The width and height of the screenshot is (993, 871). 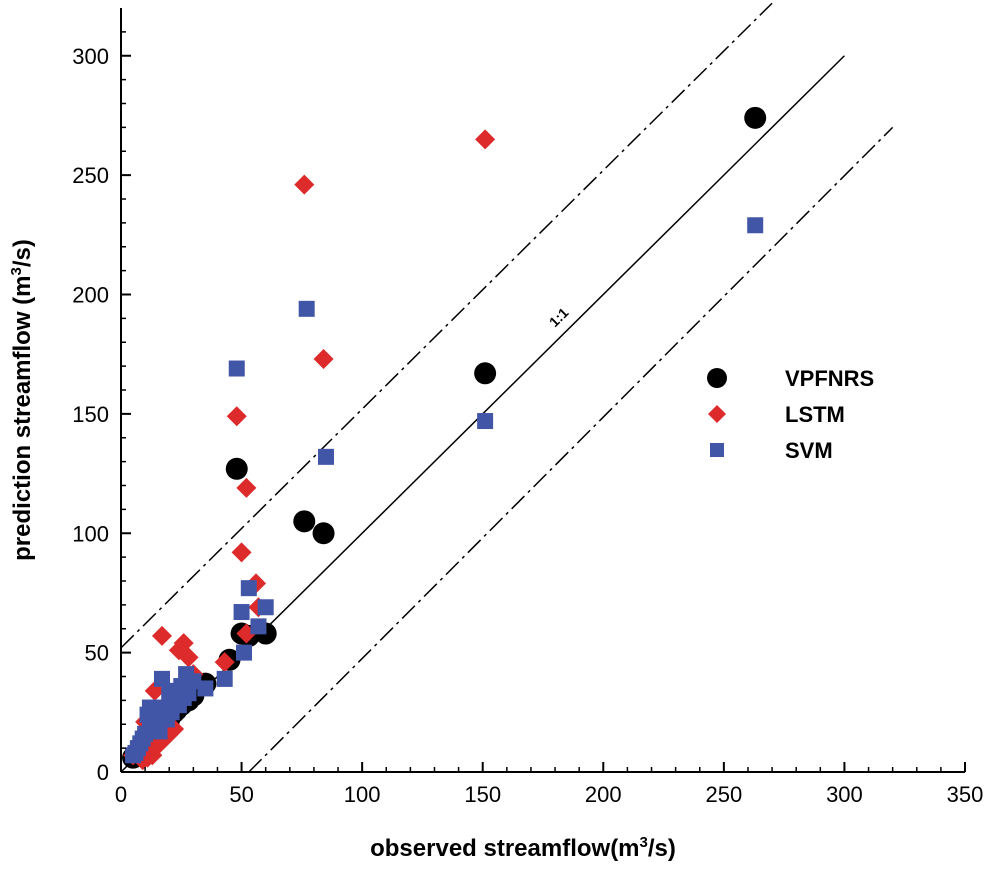 I want to click on legend-marker-vpfnrs, so click(x=717, y=378).